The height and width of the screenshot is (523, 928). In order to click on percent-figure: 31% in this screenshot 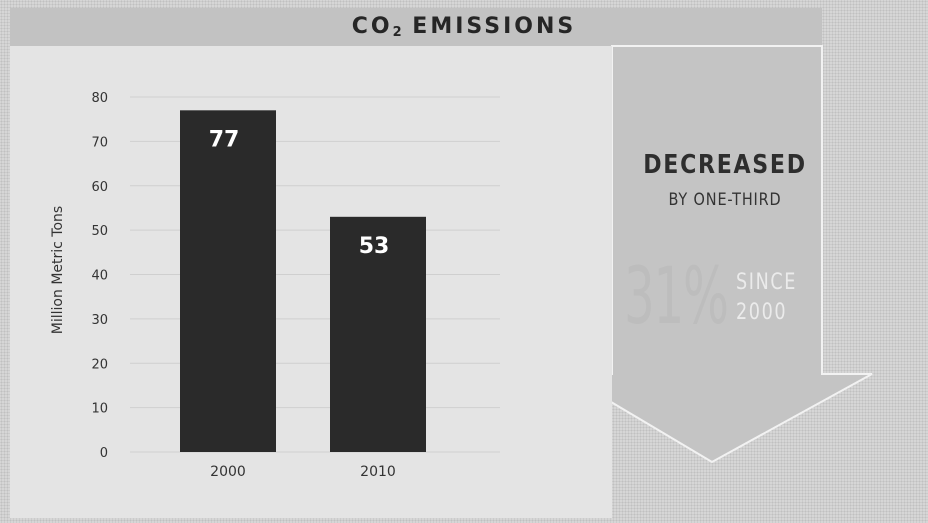, I will do `click(676, 297)`.